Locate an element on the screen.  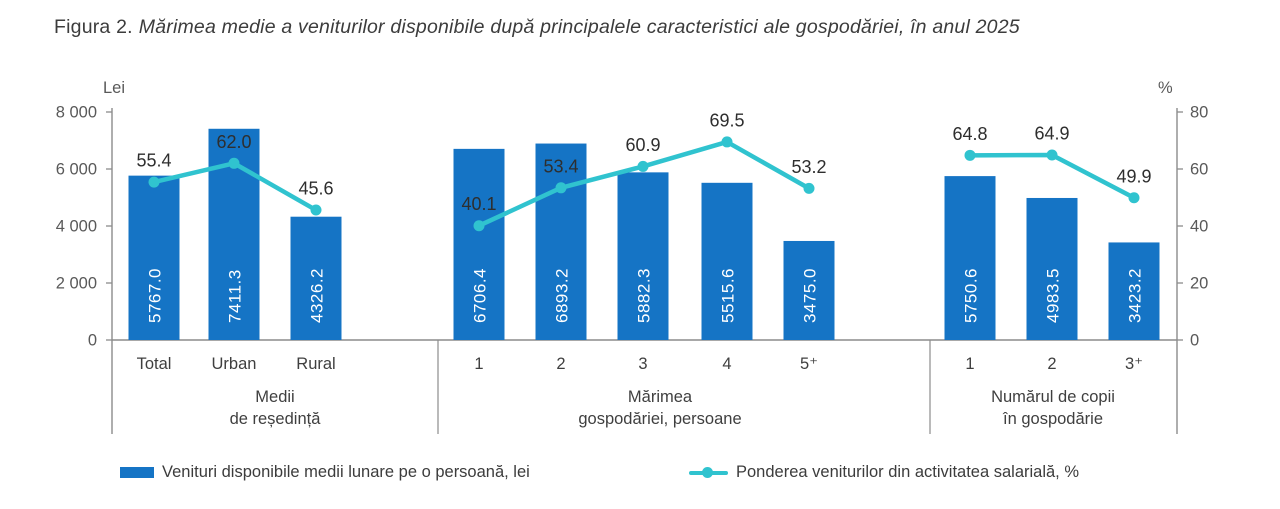
bar-value-label: 3423.2 is located at coordinates (1135, 295).